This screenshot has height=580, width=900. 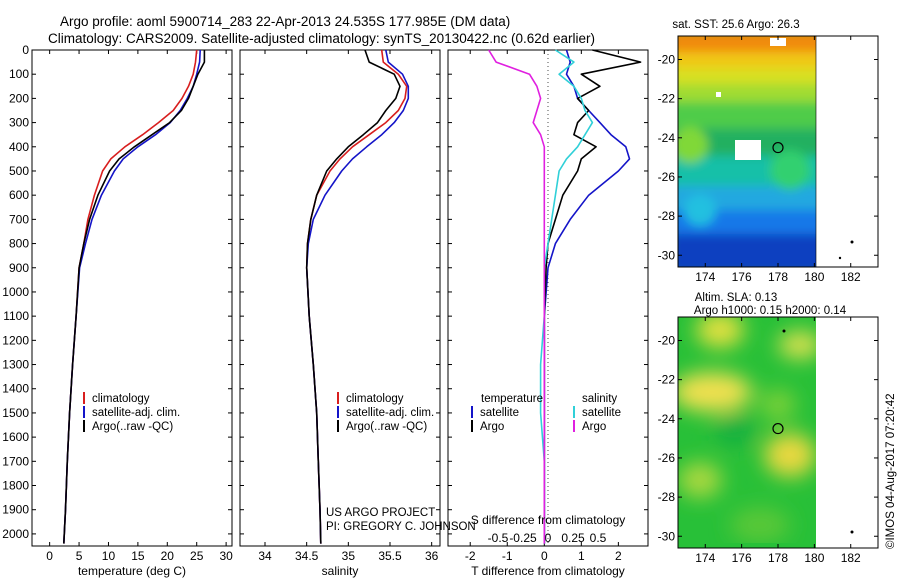 I want to click on sst-map: sat. SST: 25.6 Argo: 26.3, so click(x=768, y=151).